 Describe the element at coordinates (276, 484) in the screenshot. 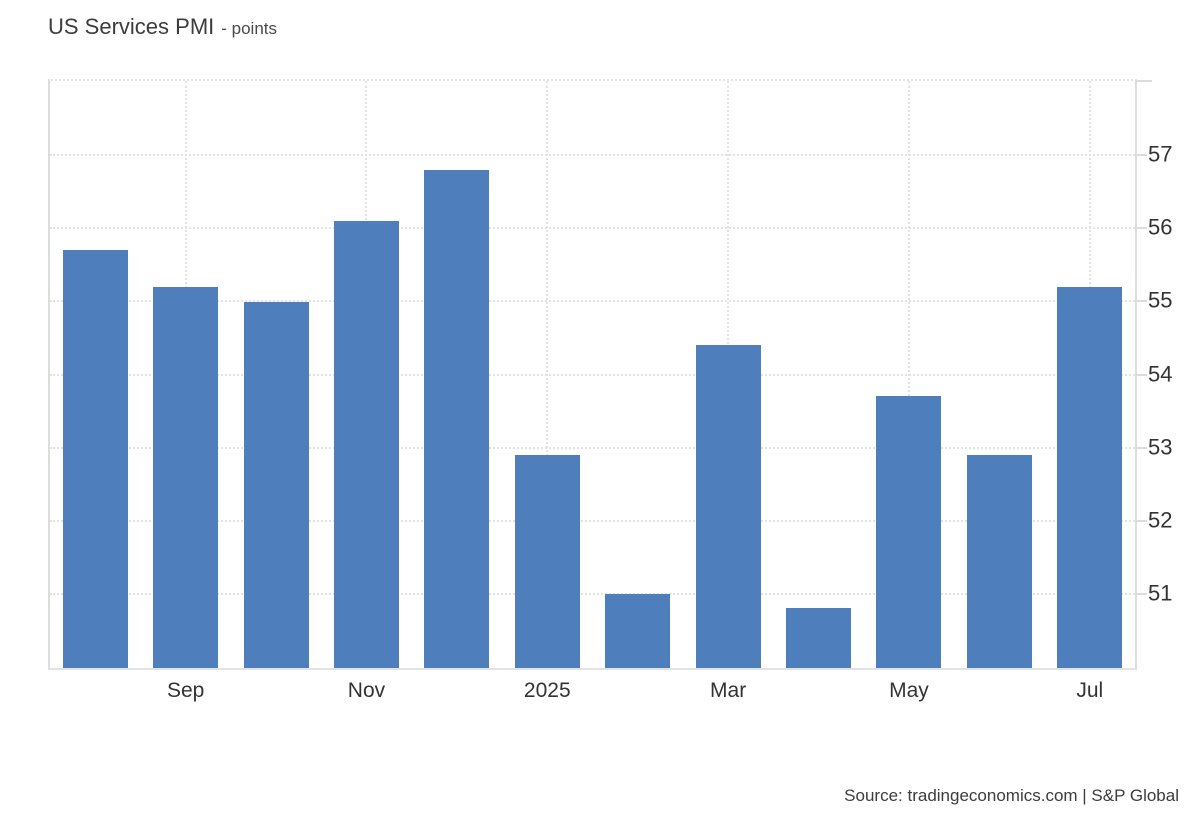

I see `bar-oct-2024` at that location.